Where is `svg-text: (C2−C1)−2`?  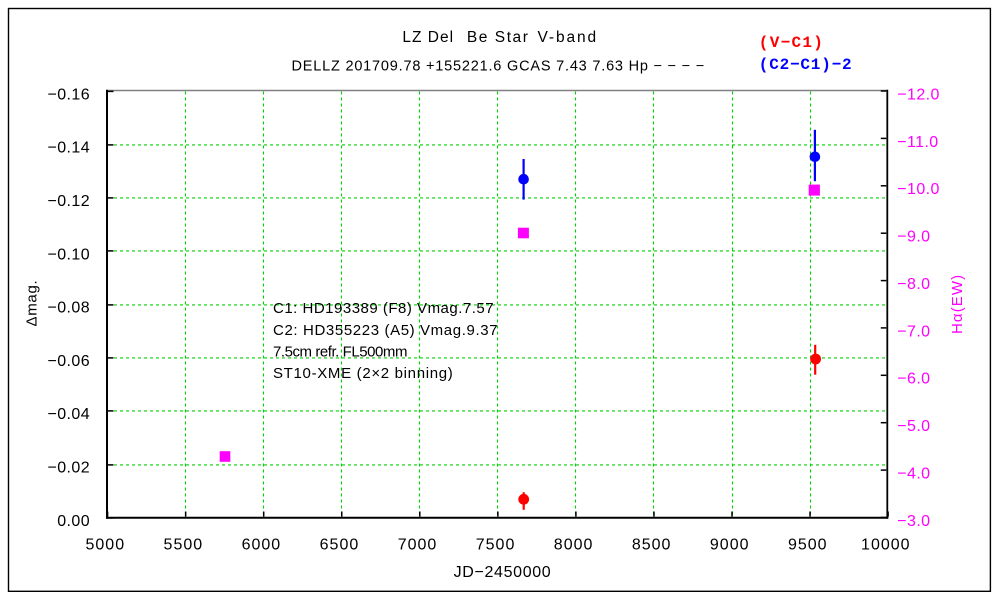
svg-text: (C2−C1)−2 is located at coordinates (806, 65).